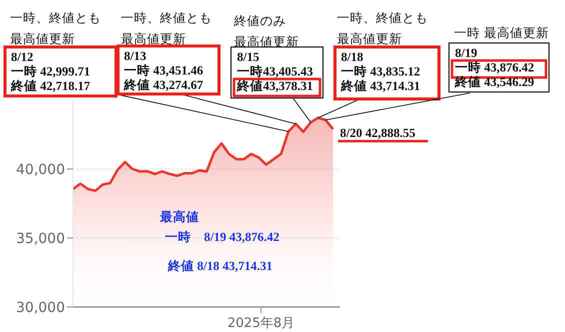  What do you see at coordinates (40, 170) in the screenshot?
I see `y-tick-label: 40,000` at bounding box center [40, 170].